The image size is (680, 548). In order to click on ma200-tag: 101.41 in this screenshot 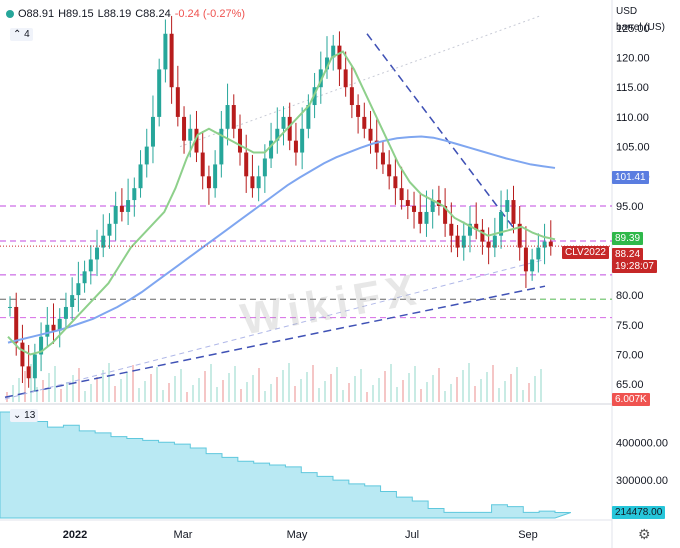, I will do `click(630, 177)`.